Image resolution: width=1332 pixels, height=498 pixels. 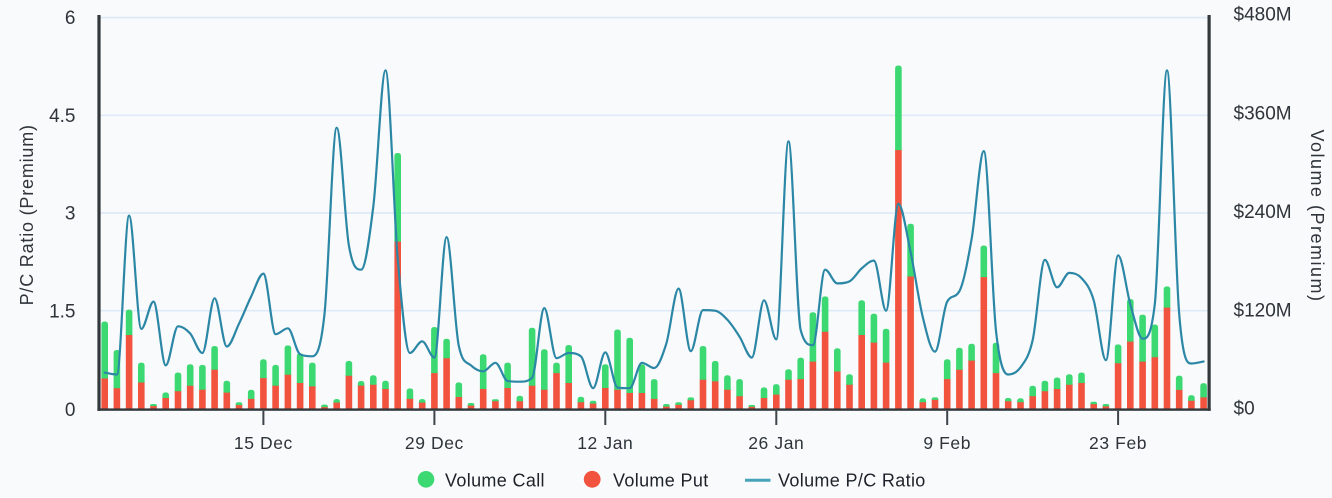 What do you see at coordinates (661, 480) in the screenshot?
I see `svg-text: Volume Put` at bounding box center [661, 480].